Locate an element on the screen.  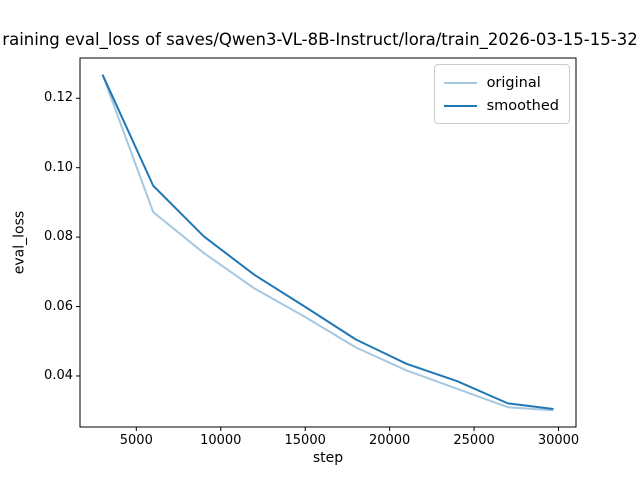
legend: original smoothed is located at coordinates (501, 94).